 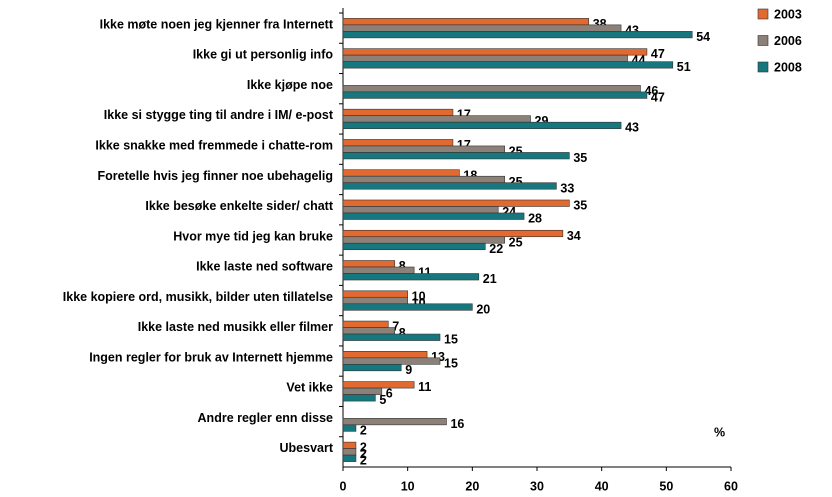 I want to click on category-label: Ikke laste ned software, so click(x=264, y=267).